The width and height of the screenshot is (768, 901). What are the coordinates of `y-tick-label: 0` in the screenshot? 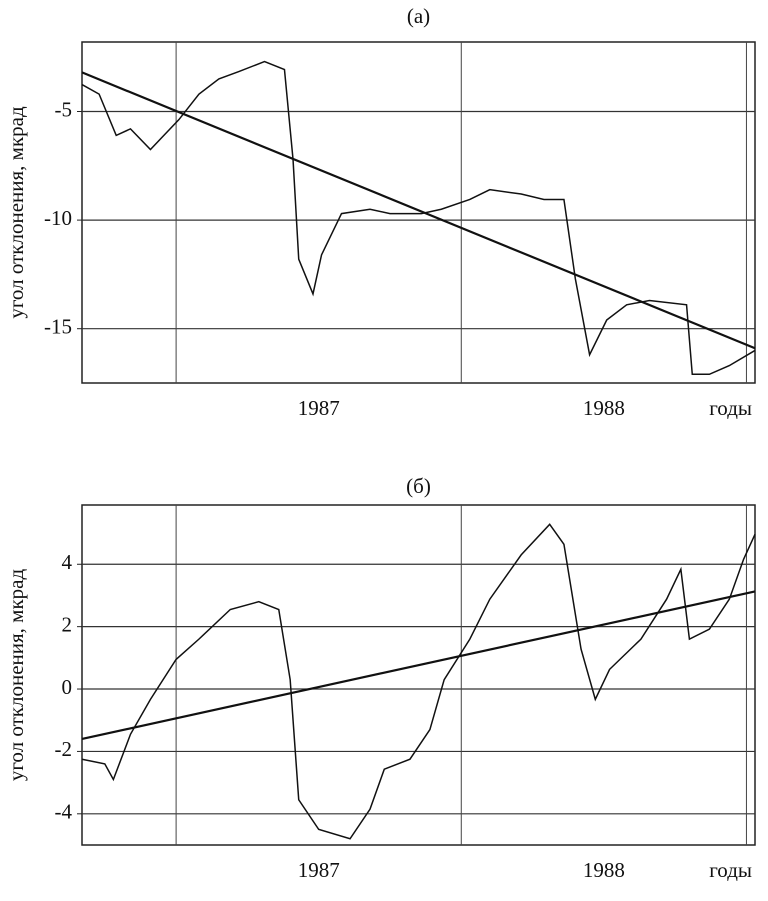 It's located at (67, 687).